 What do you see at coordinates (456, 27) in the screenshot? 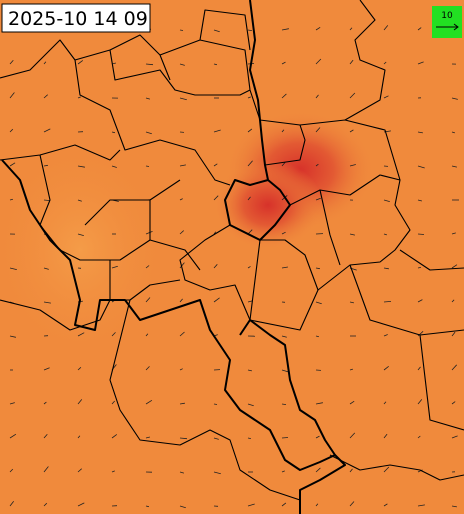
I see `legend-arrow-head` at bounding box center [456, 27].